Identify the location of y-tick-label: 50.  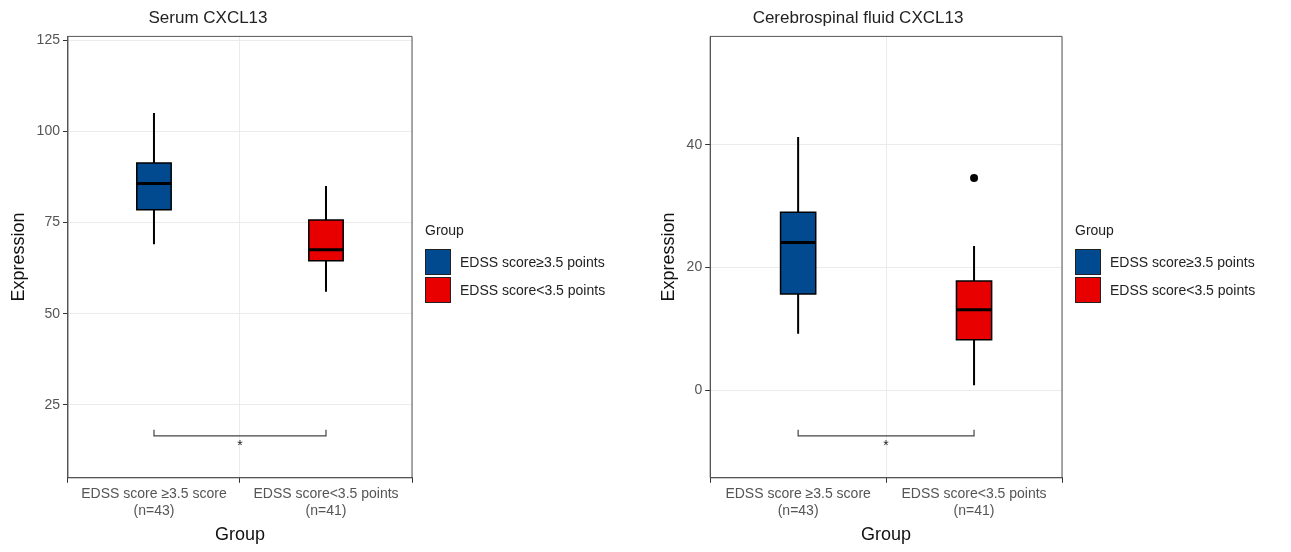
(52, 312).